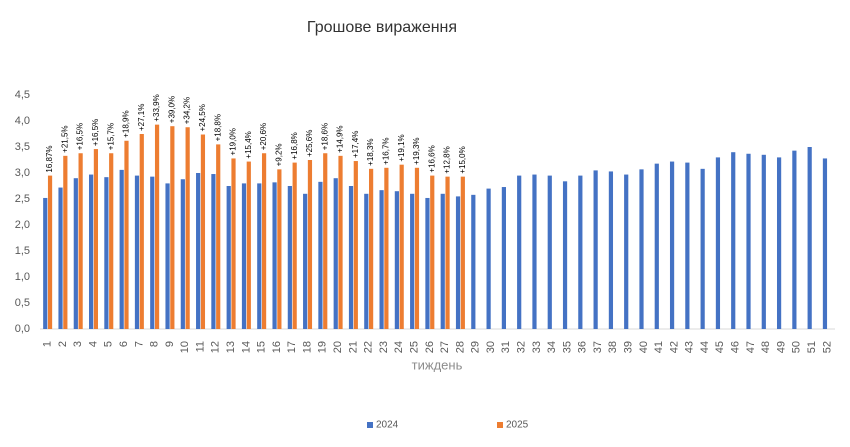  Describe the element at coordinates (431, 158) in the screenshot. I see `data-label: +16,6%` at that location.